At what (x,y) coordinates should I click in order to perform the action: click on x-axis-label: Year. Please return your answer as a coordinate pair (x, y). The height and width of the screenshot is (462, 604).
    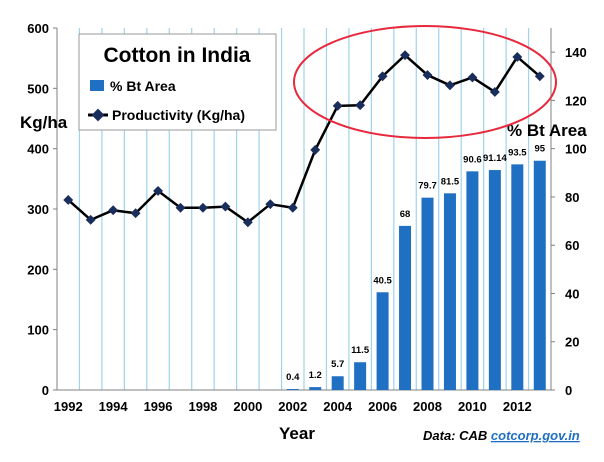
    Looking at the image, I should click on (297, 433).